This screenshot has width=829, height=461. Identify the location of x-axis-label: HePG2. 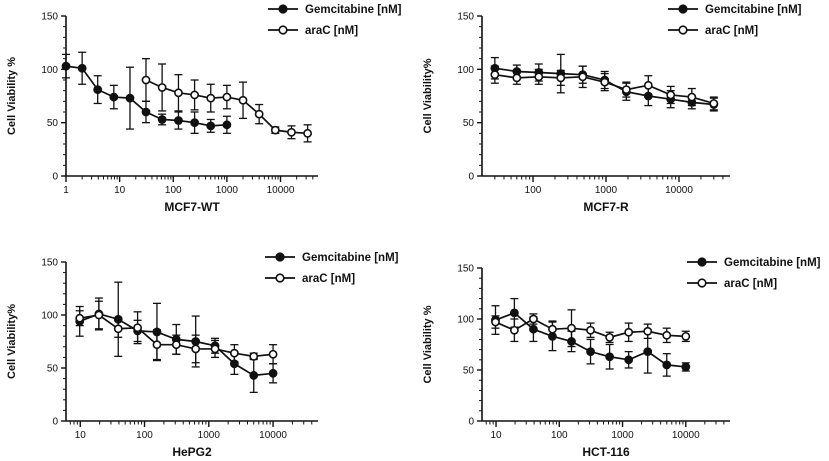
(192, 452).